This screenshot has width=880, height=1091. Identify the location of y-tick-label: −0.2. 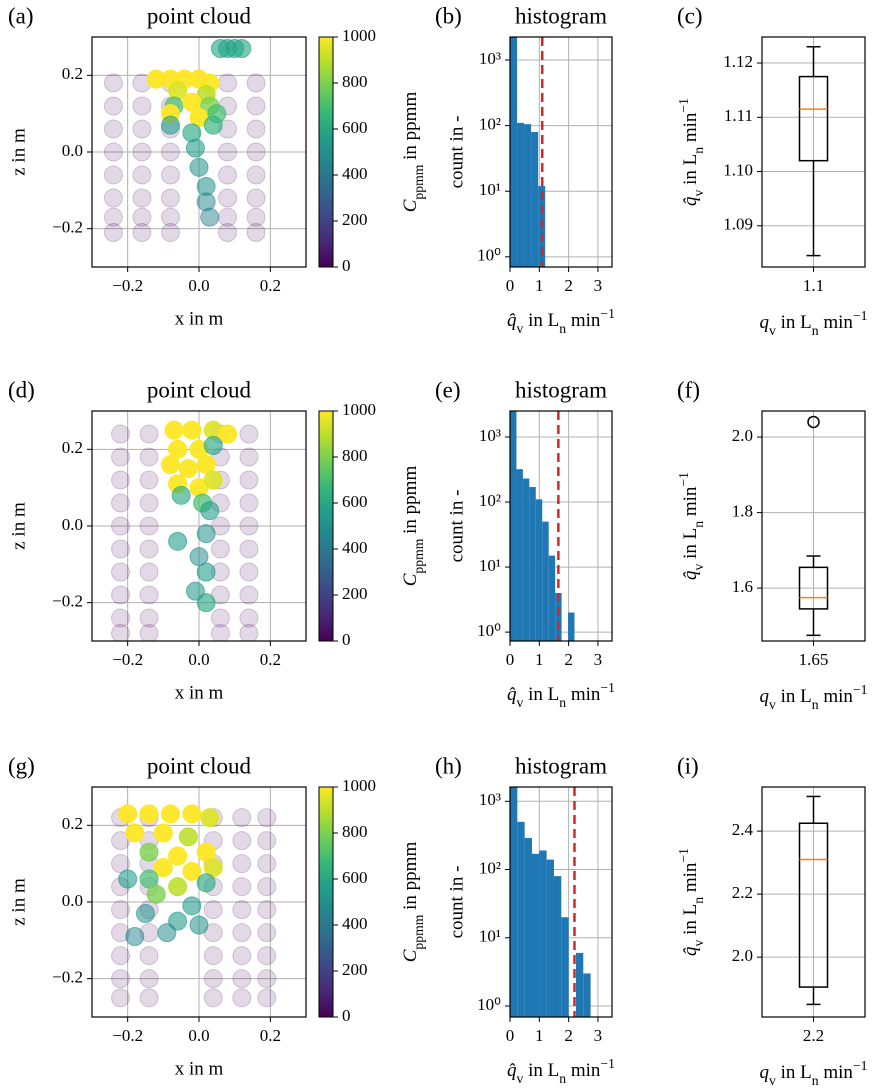
(67, 977).